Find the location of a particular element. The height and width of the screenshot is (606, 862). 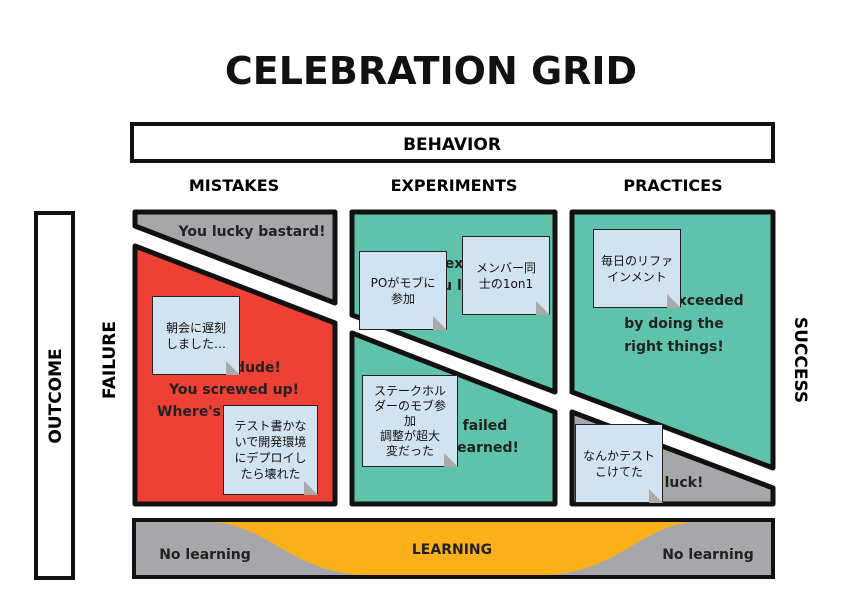

behavior-label: BEHAVIOR is located at coordinates (452, 145).